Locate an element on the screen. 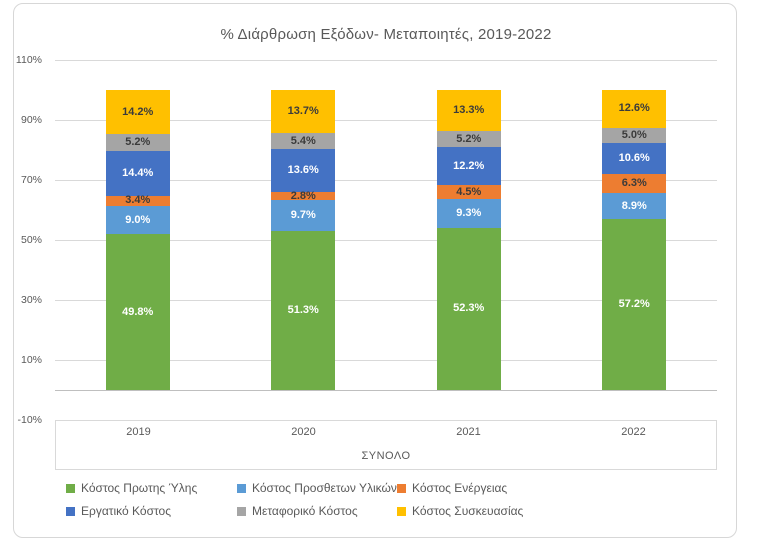 The width and height of the screenshot is (768, 546). data-label: 12.2% is located at coordinates (469, 165).